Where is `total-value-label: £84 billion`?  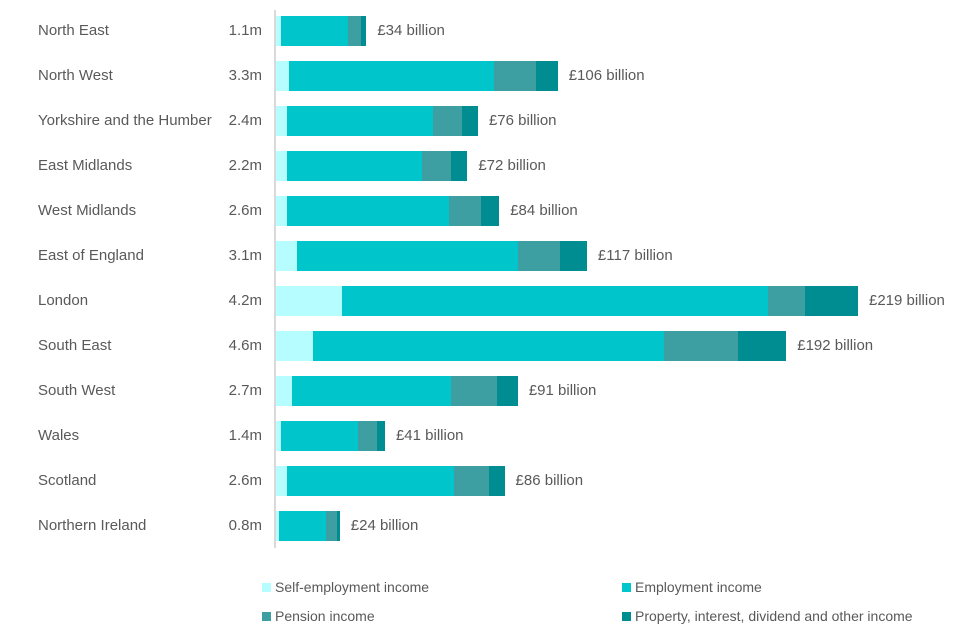 total-value-label: £84 billion is located at coordinates (544, 210).